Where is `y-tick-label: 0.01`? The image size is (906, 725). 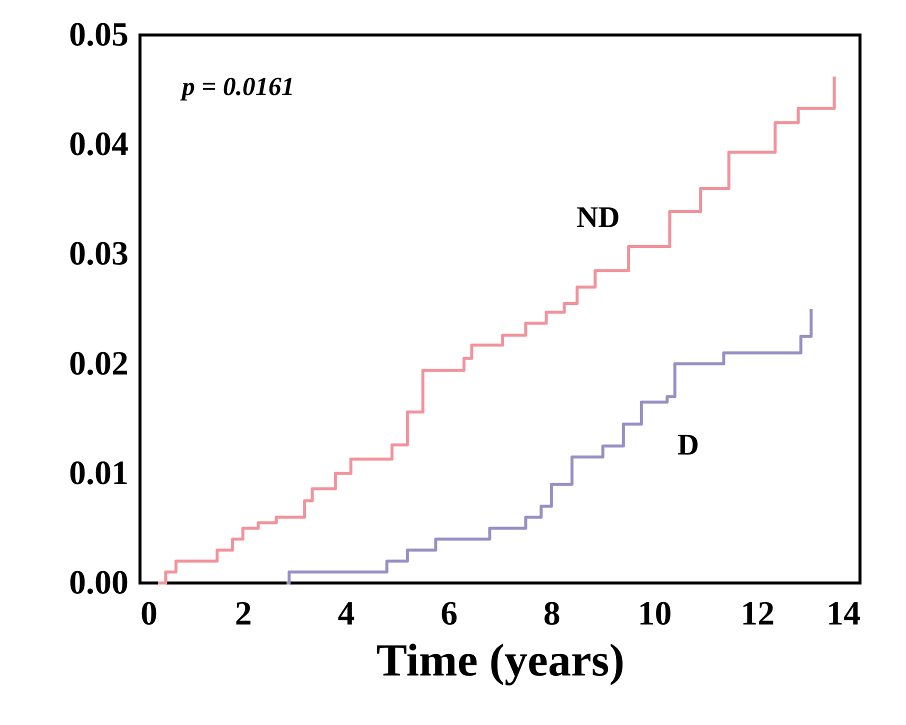 y-tick-label: 0.01 is located at coordinates (98, 473).